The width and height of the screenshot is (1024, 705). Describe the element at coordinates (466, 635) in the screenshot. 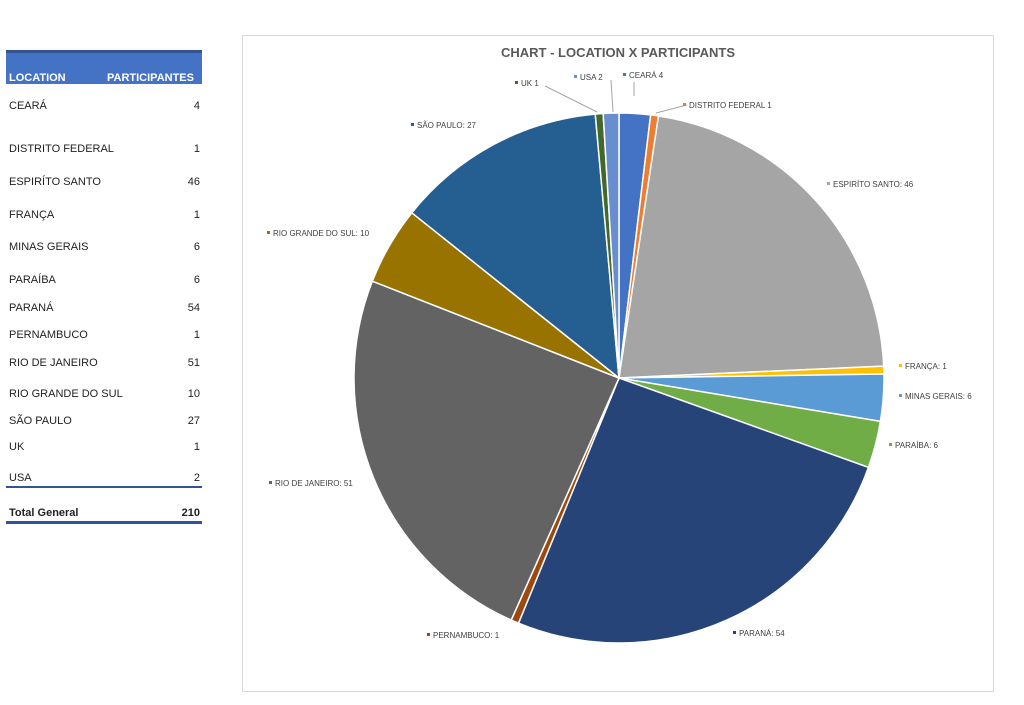

I see `data-label: PERNAMBUCO: 1` at that location.